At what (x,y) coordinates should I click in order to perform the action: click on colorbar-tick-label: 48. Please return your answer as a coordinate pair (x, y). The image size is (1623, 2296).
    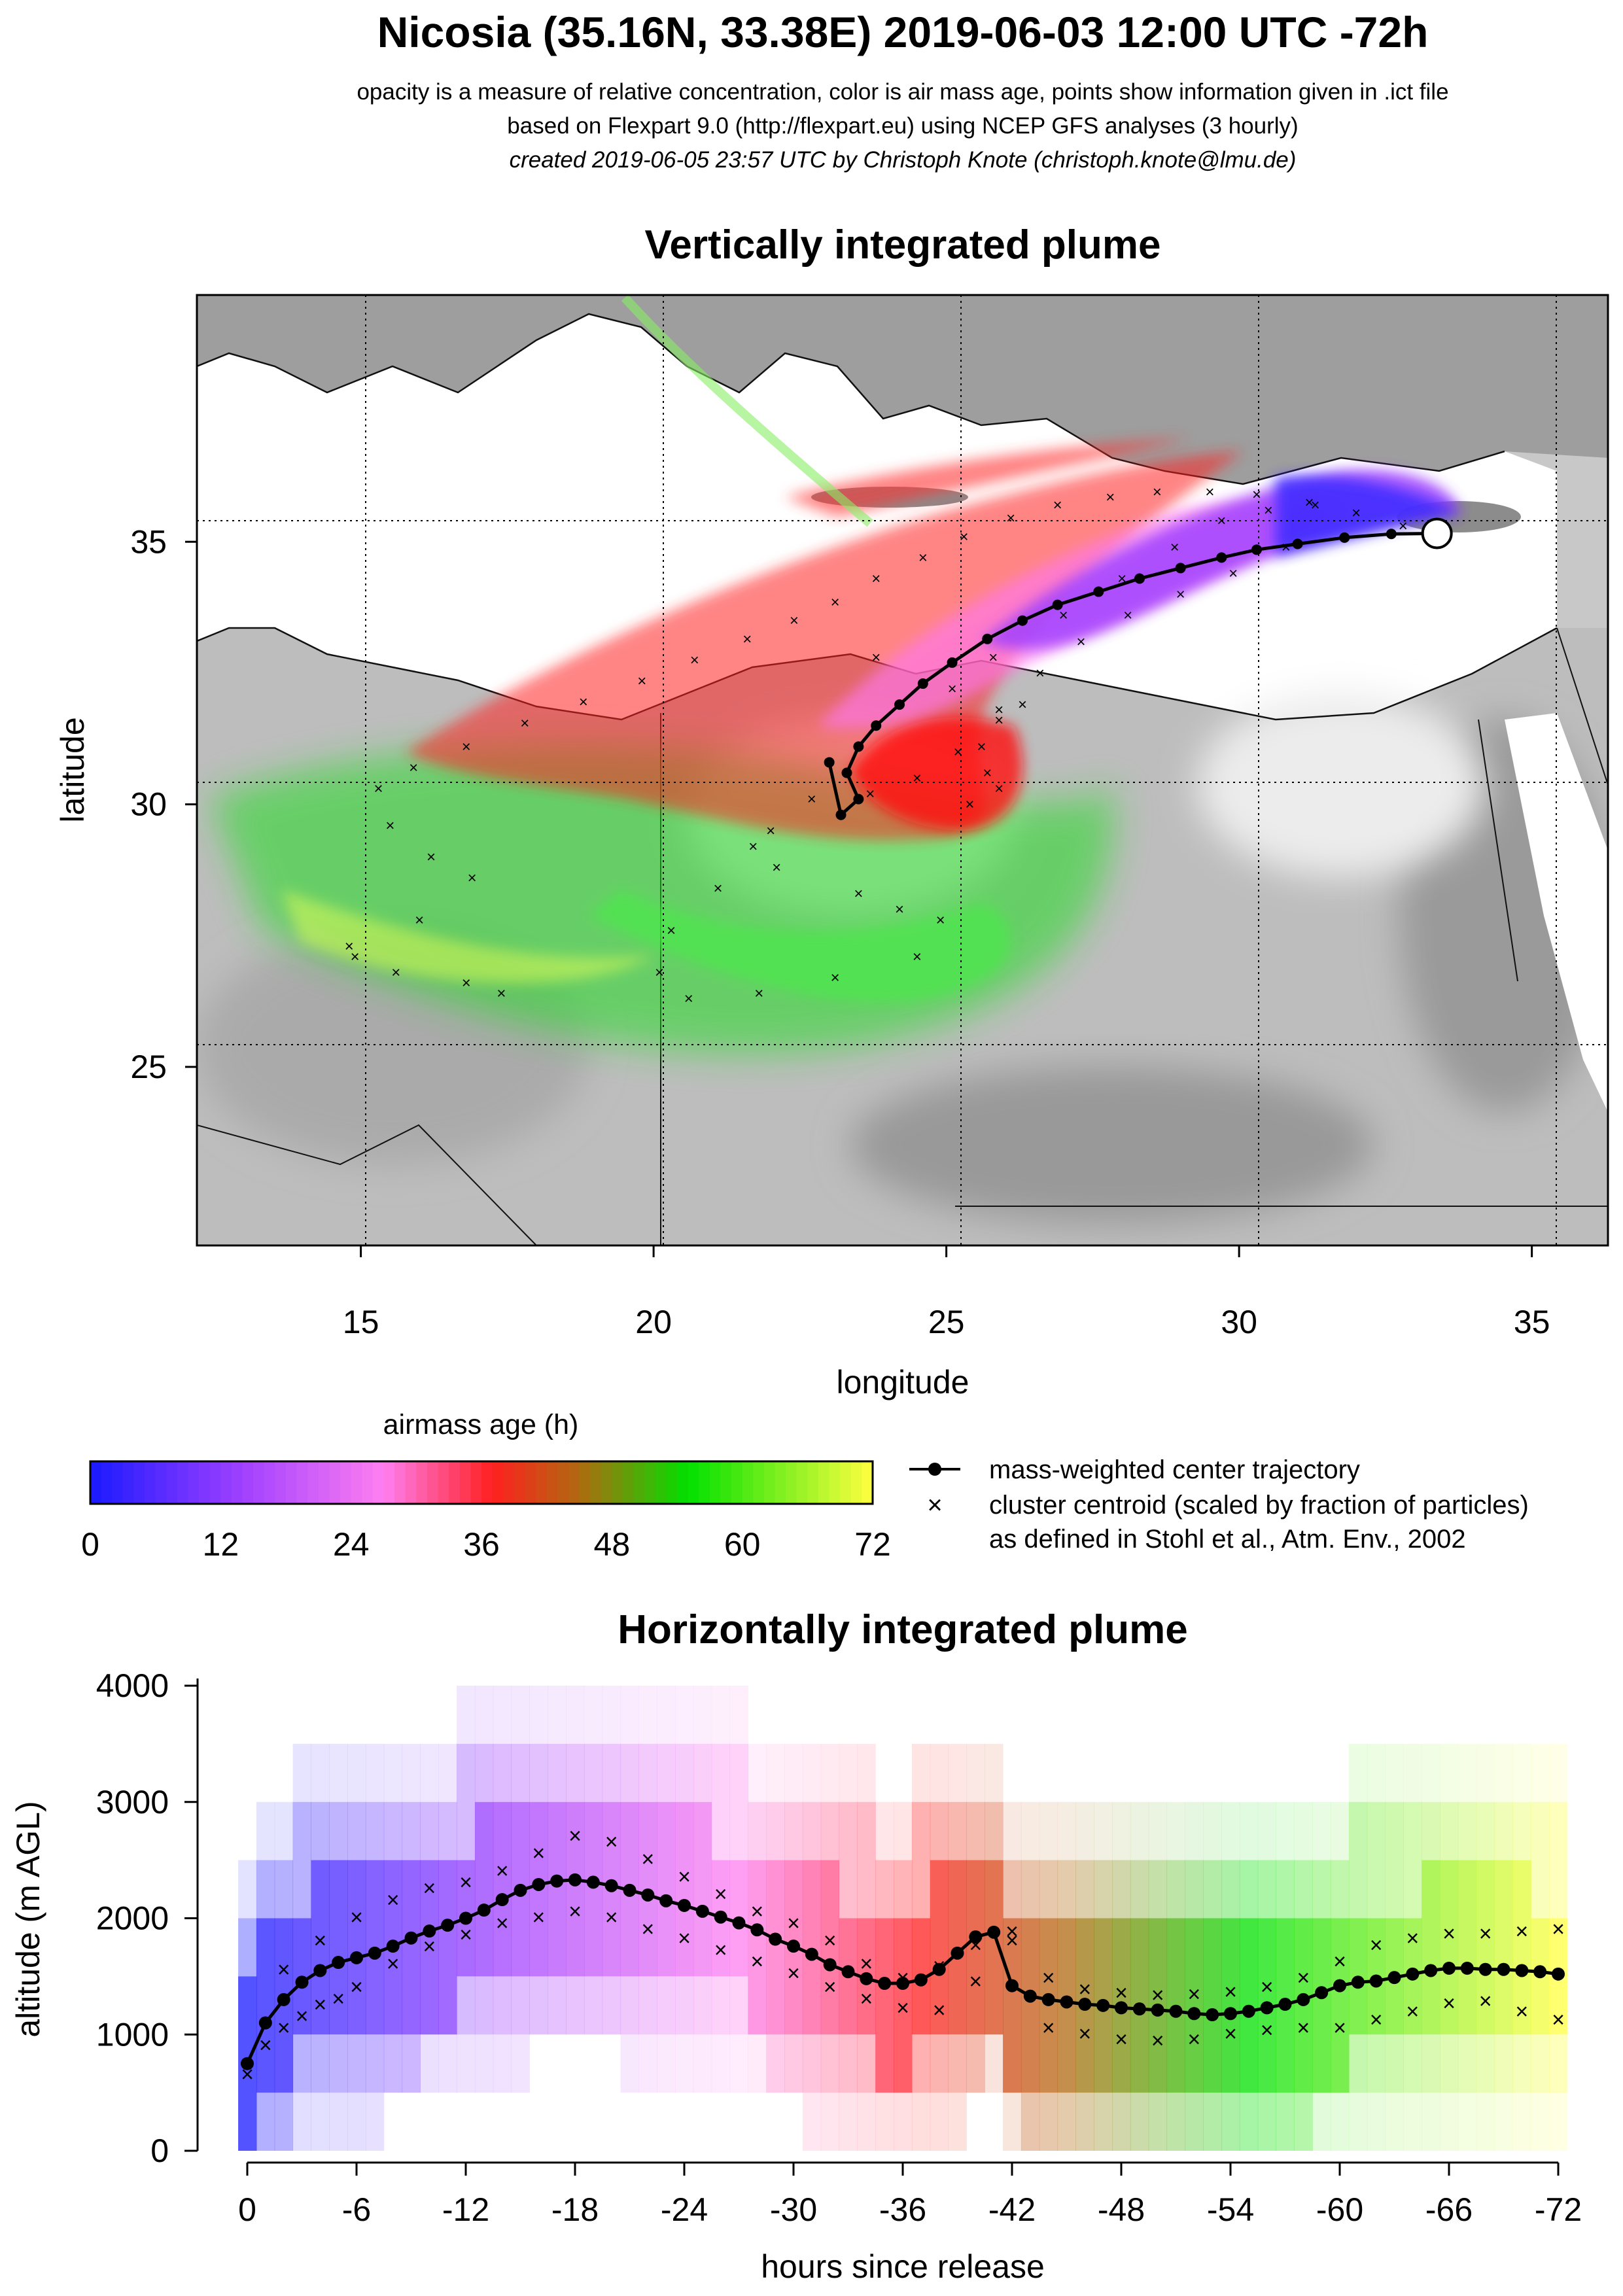
    Looking at the image, I should click on (612, 1544).